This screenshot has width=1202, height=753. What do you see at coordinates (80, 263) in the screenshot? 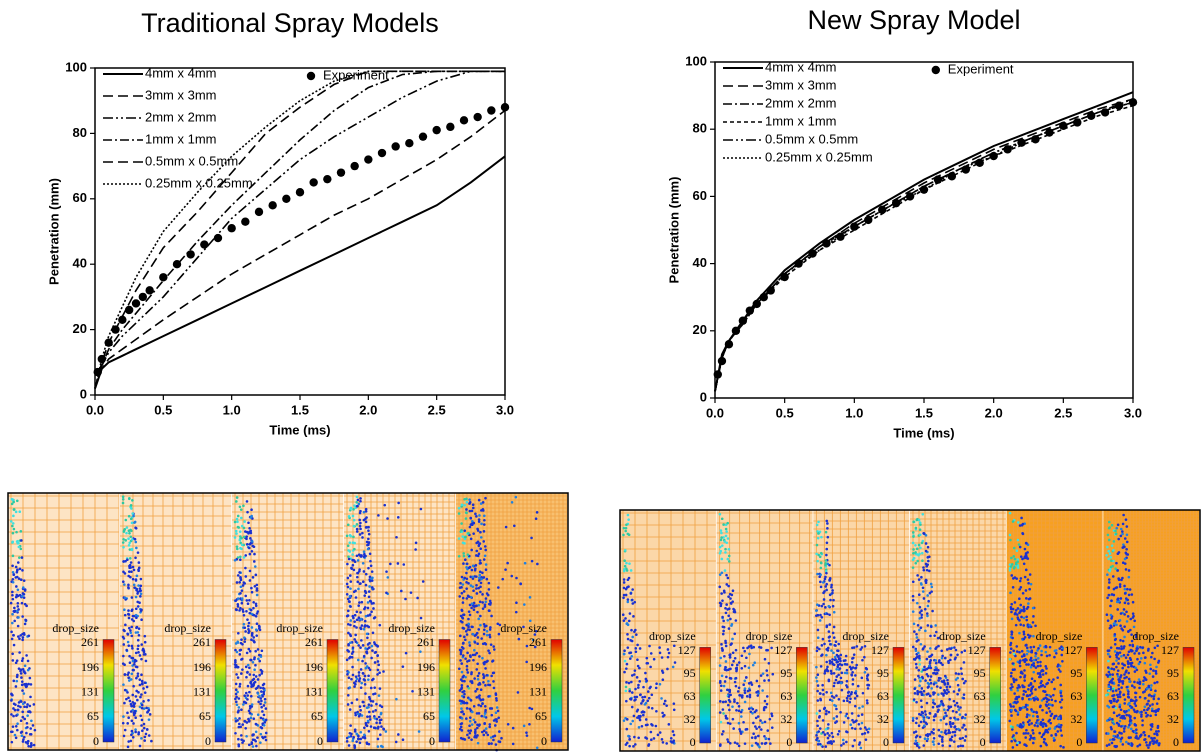
I see `y-tick-label: 40` at bounding box center [80, 263].